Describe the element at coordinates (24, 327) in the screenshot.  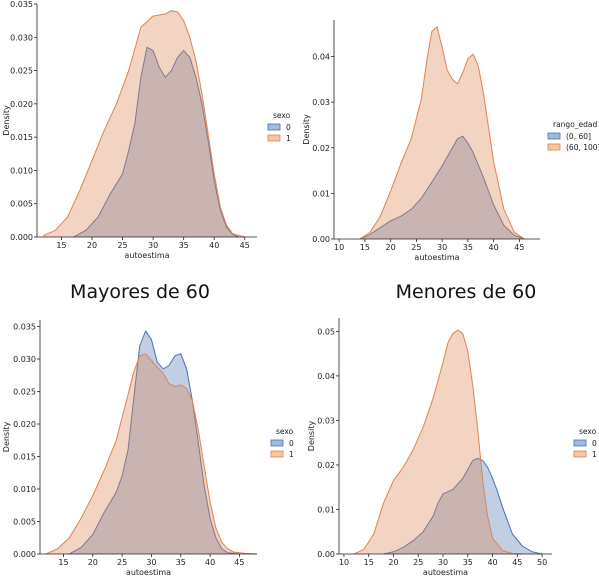
I see `y-tick-label: 0.035` at that location.